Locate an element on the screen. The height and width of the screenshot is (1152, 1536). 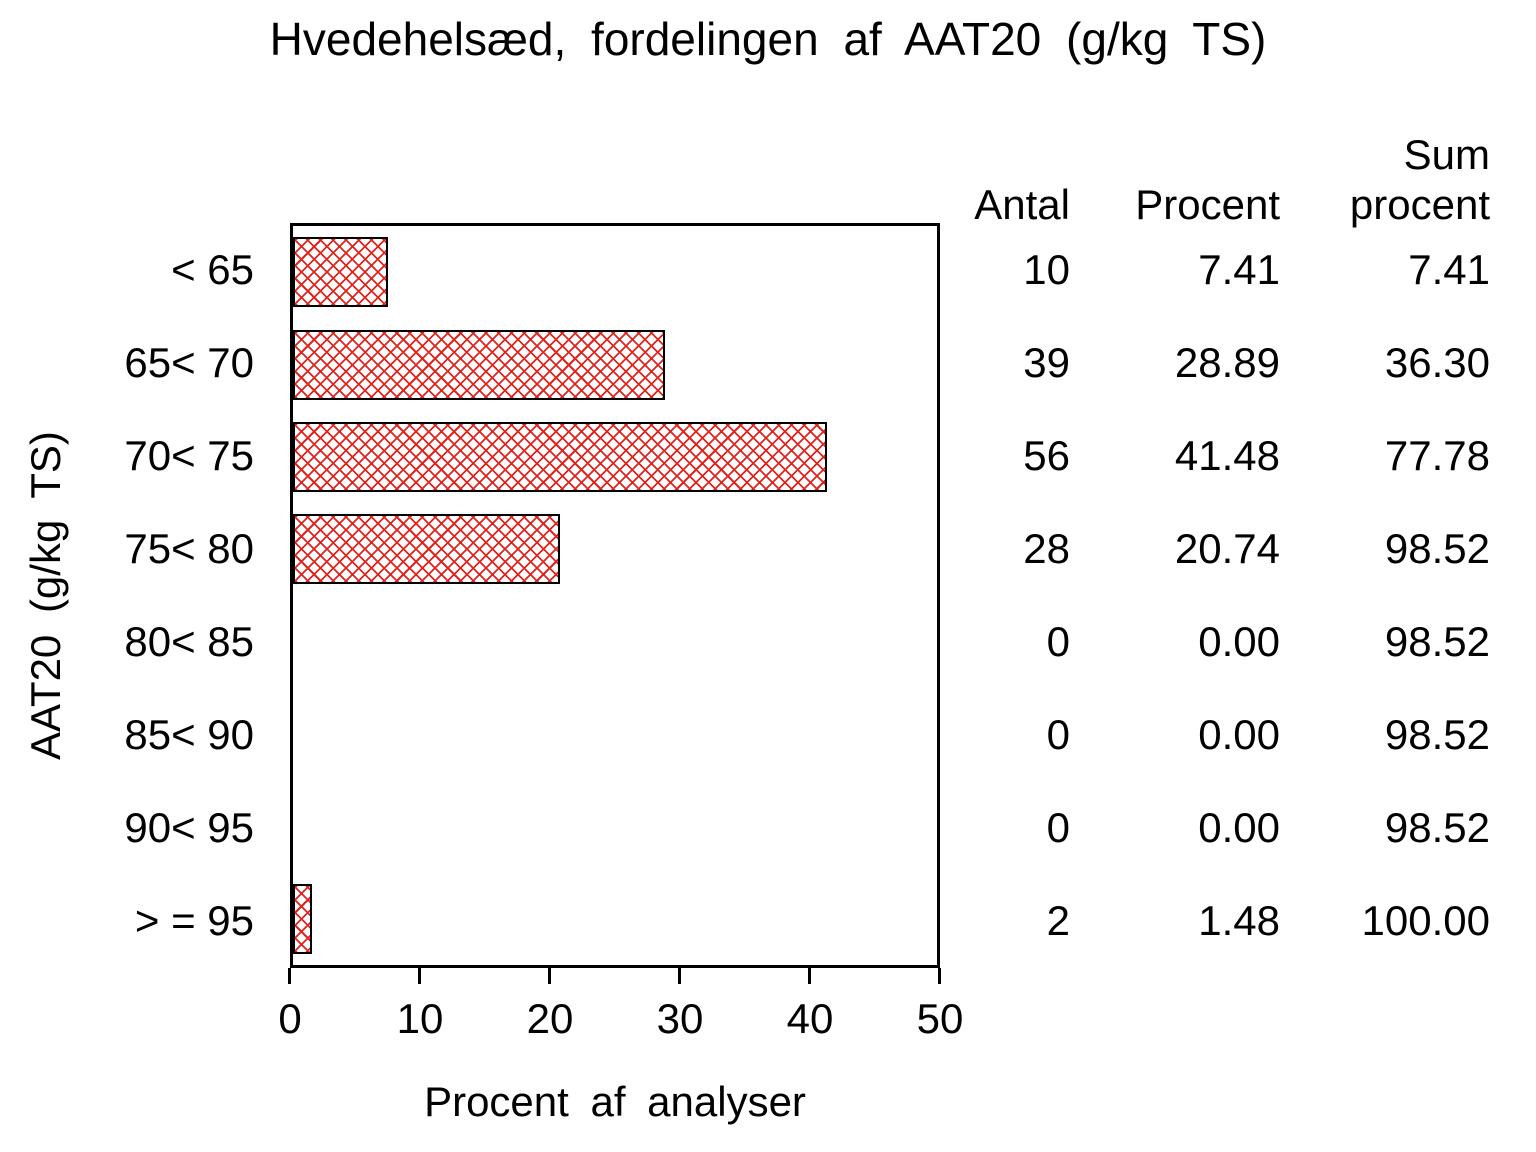
cell-sum: 77.78 is located at coordinates (1437, 455).